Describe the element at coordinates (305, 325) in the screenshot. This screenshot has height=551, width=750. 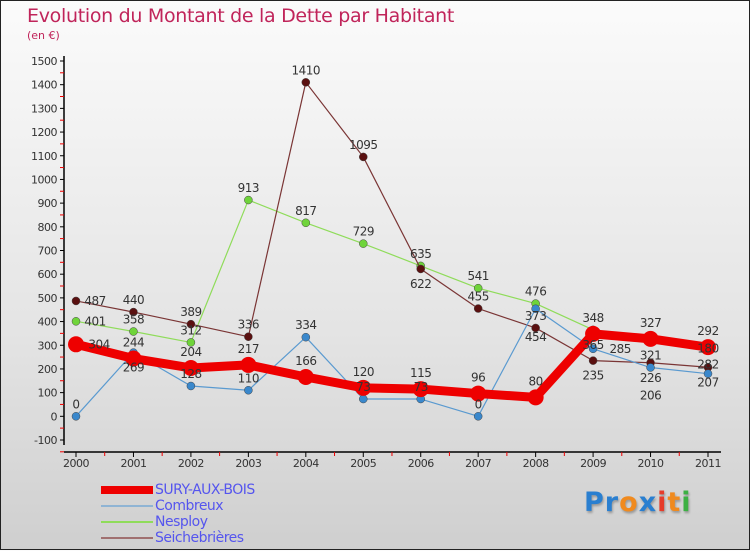
I see `data-label-combreux: 334` at that location.